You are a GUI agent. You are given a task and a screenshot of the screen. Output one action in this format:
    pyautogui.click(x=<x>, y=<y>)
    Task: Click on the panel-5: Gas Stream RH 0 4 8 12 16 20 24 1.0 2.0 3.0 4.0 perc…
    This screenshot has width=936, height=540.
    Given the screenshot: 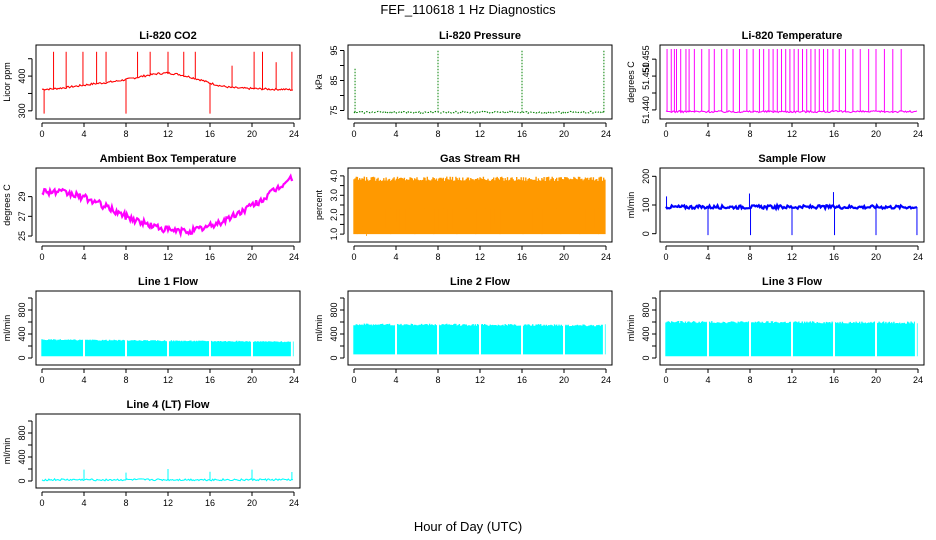 What is the action you would take?
    pyautogui.click(x=463, y=207)
    